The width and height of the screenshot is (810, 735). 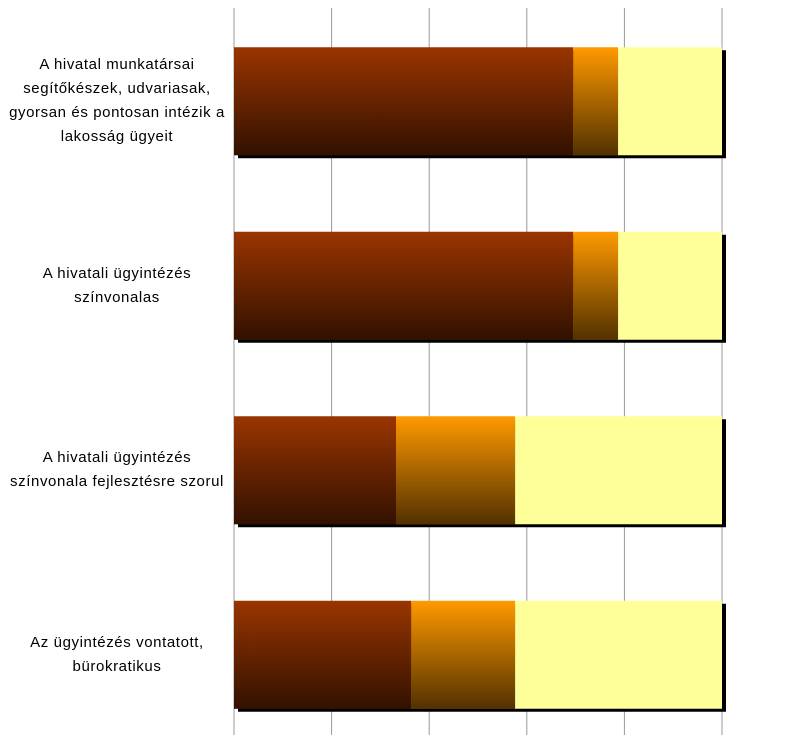 What do you see at coordinates (117, 654) in the screenshot?
I see `y-tick-label: Az ügyintézés vontatott, bürokratikus` at bounding box center [117, 654].